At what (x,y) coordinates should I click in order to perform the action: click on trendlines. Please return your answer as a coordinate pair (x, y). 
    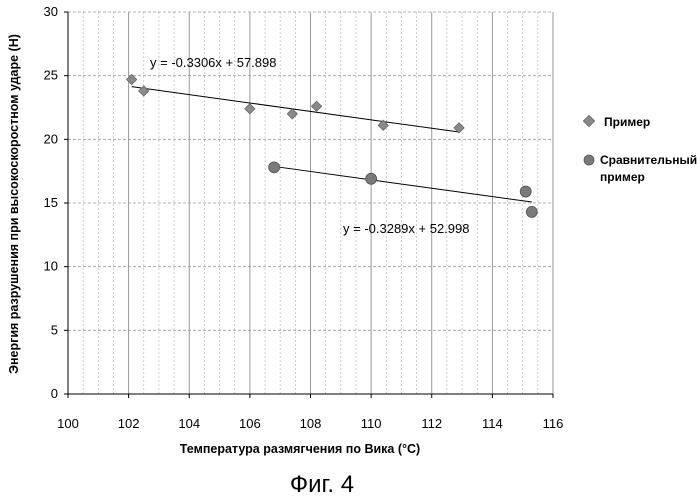
    Looking at the image, I should click on (331, 144).